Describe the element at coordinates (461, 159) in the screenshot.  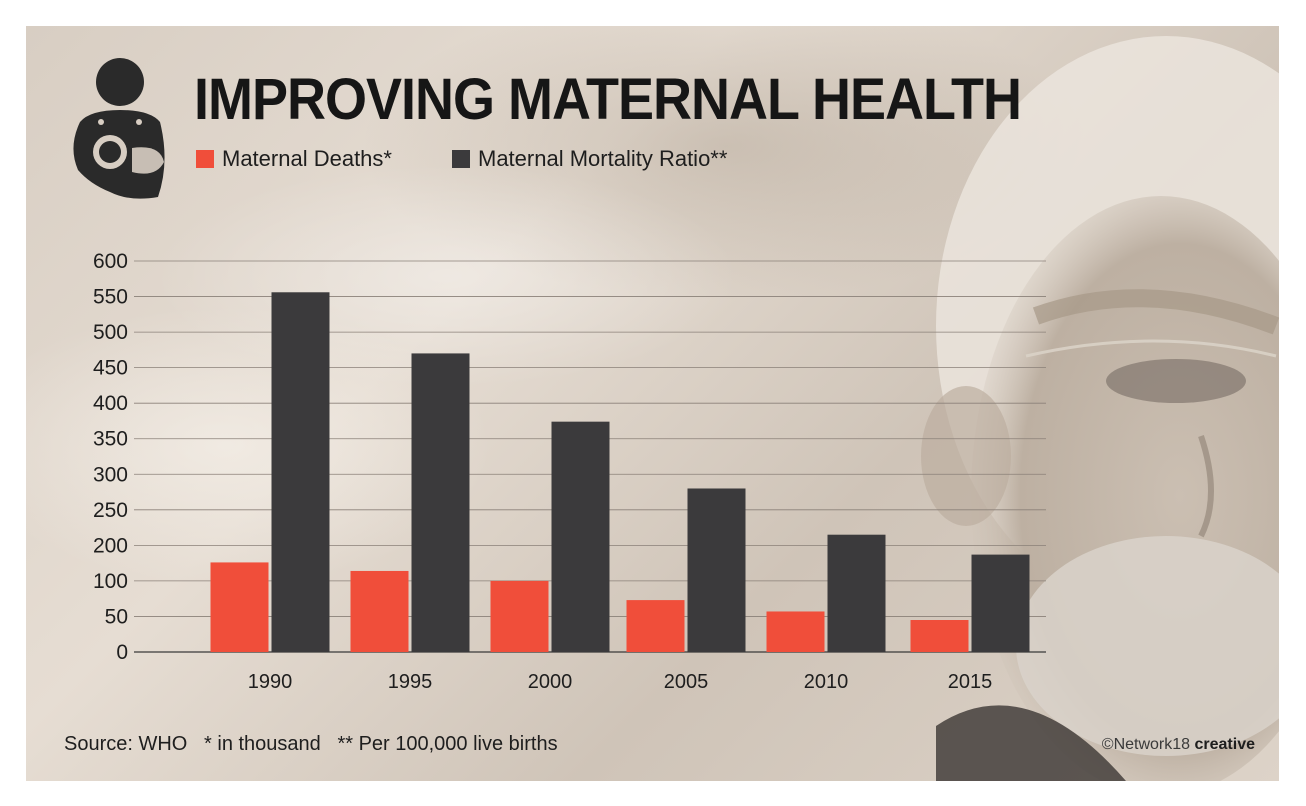
I see `legend-swatch-ratio` at that location.